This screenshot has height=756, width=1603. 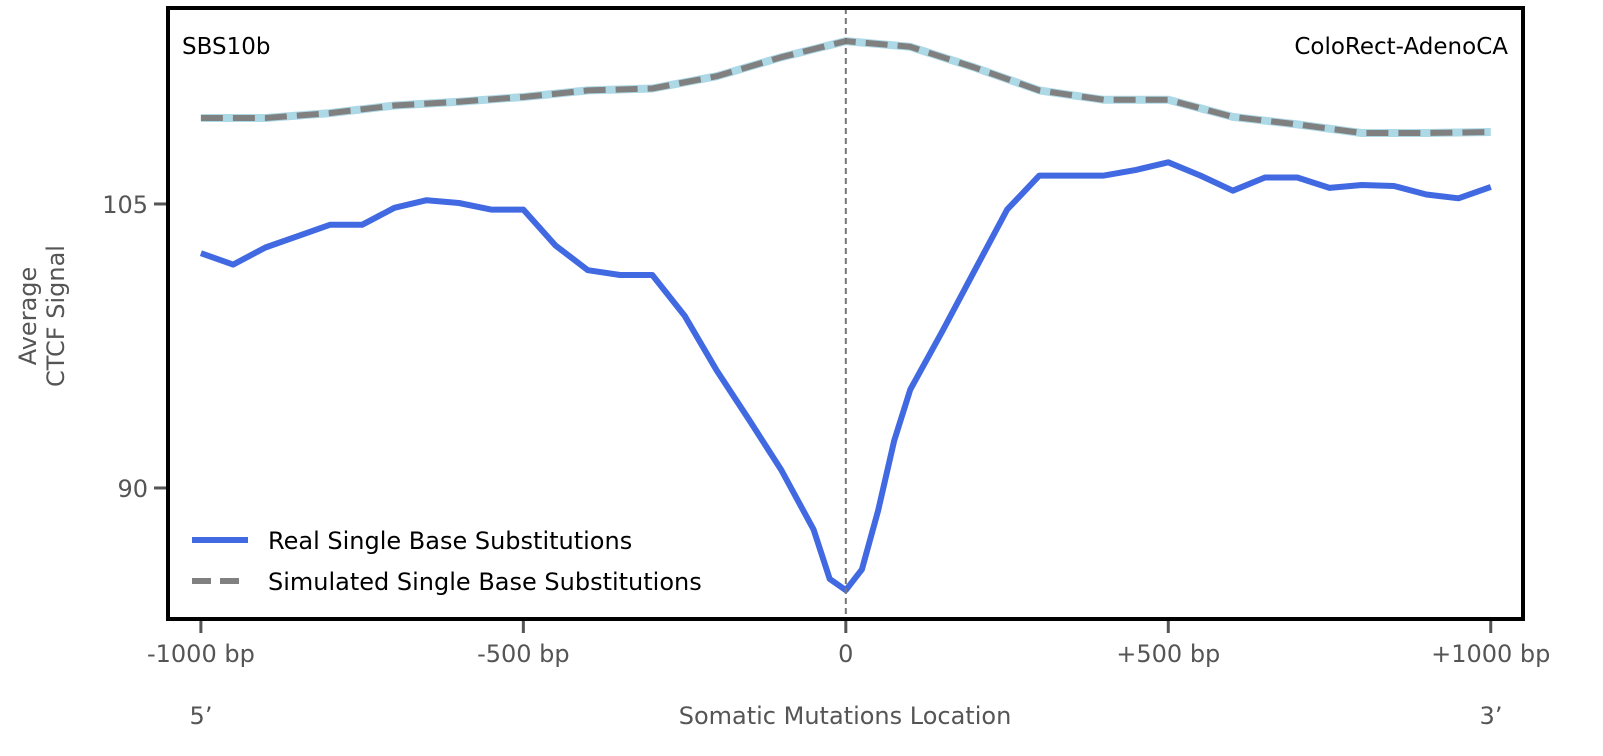 What do you see at coordinates (56, 316) in the screenshot?
I see `y-axis-title-line2: CTCF Signal` at bounding box center [56, 316].